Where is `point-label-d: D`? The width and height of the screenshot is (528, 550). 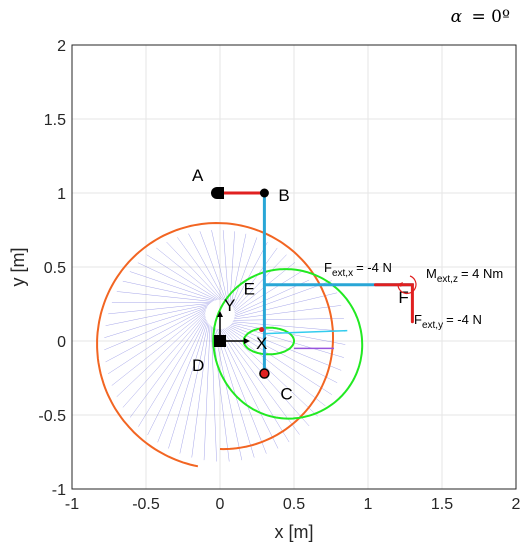
point-label-d: D is located at coordinates (198, 365).